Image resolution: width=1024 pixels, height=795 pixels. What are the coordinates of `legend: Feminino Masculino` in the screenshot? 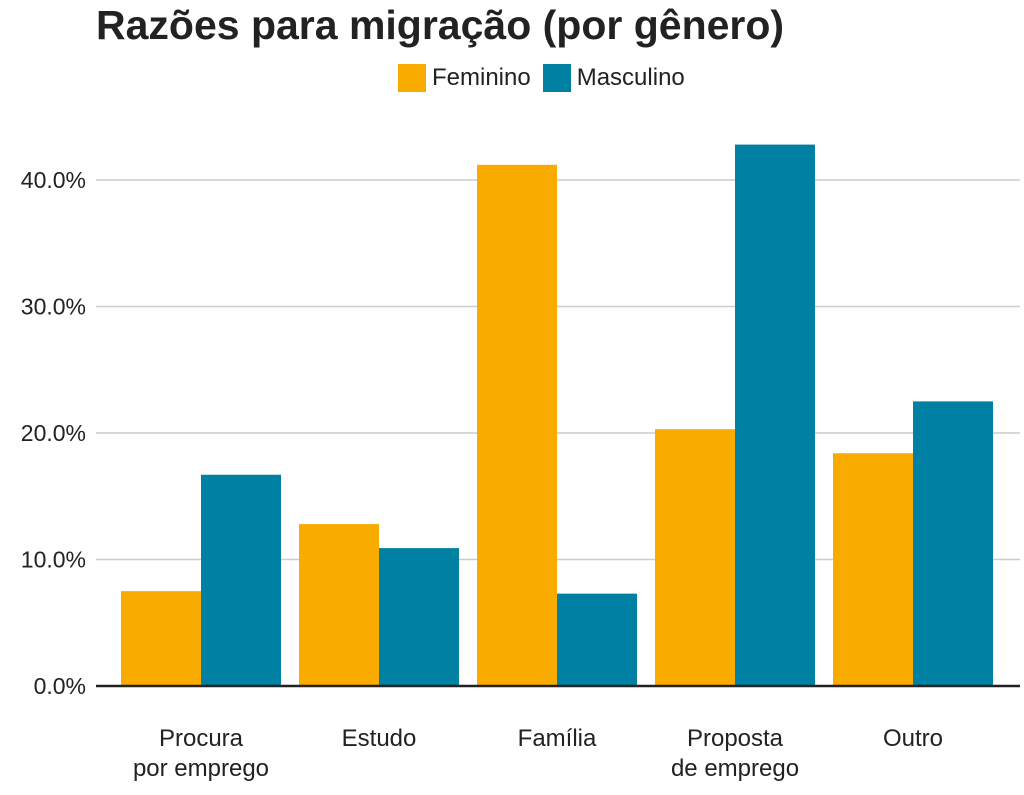 It's located at (547, 78).